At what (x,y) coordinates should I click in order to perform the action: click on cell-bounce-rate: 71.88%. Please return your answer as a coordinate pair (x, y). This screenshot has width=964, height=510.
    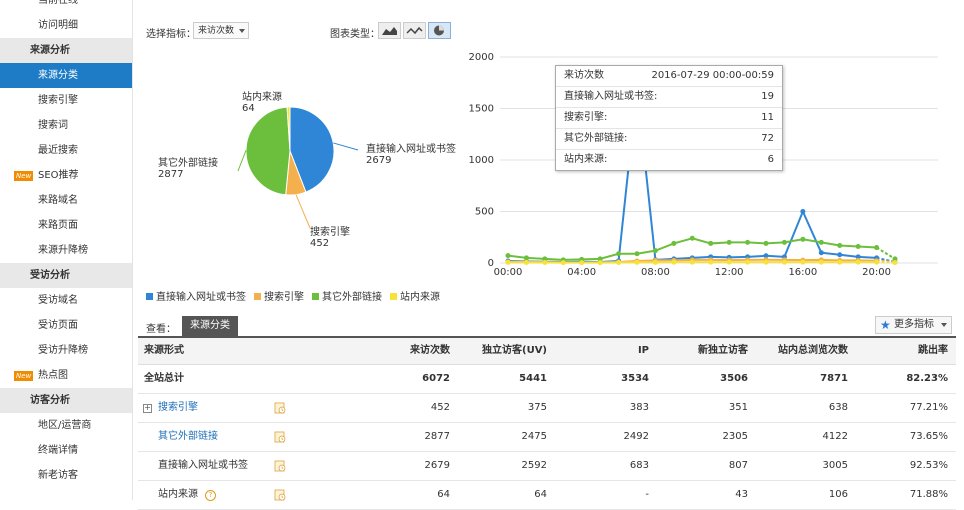
    Looking at the image, I should click on (929, 495).